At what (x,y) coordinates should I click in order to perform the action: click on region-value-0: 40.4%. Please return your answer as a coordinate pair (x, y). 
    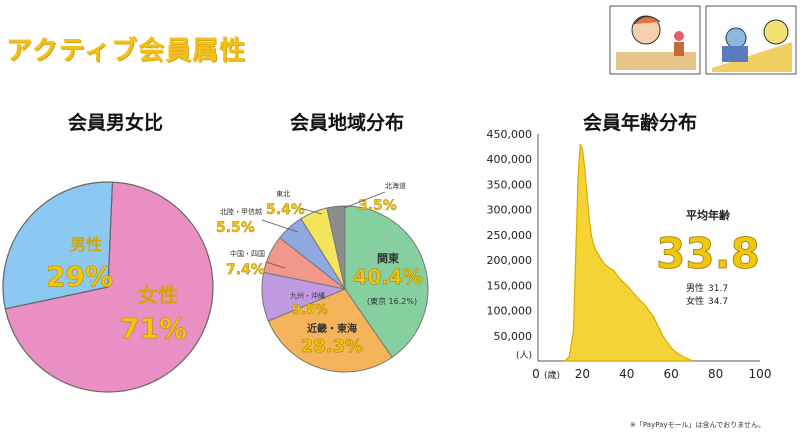
    Looking at the image, I should click on (387, 277).